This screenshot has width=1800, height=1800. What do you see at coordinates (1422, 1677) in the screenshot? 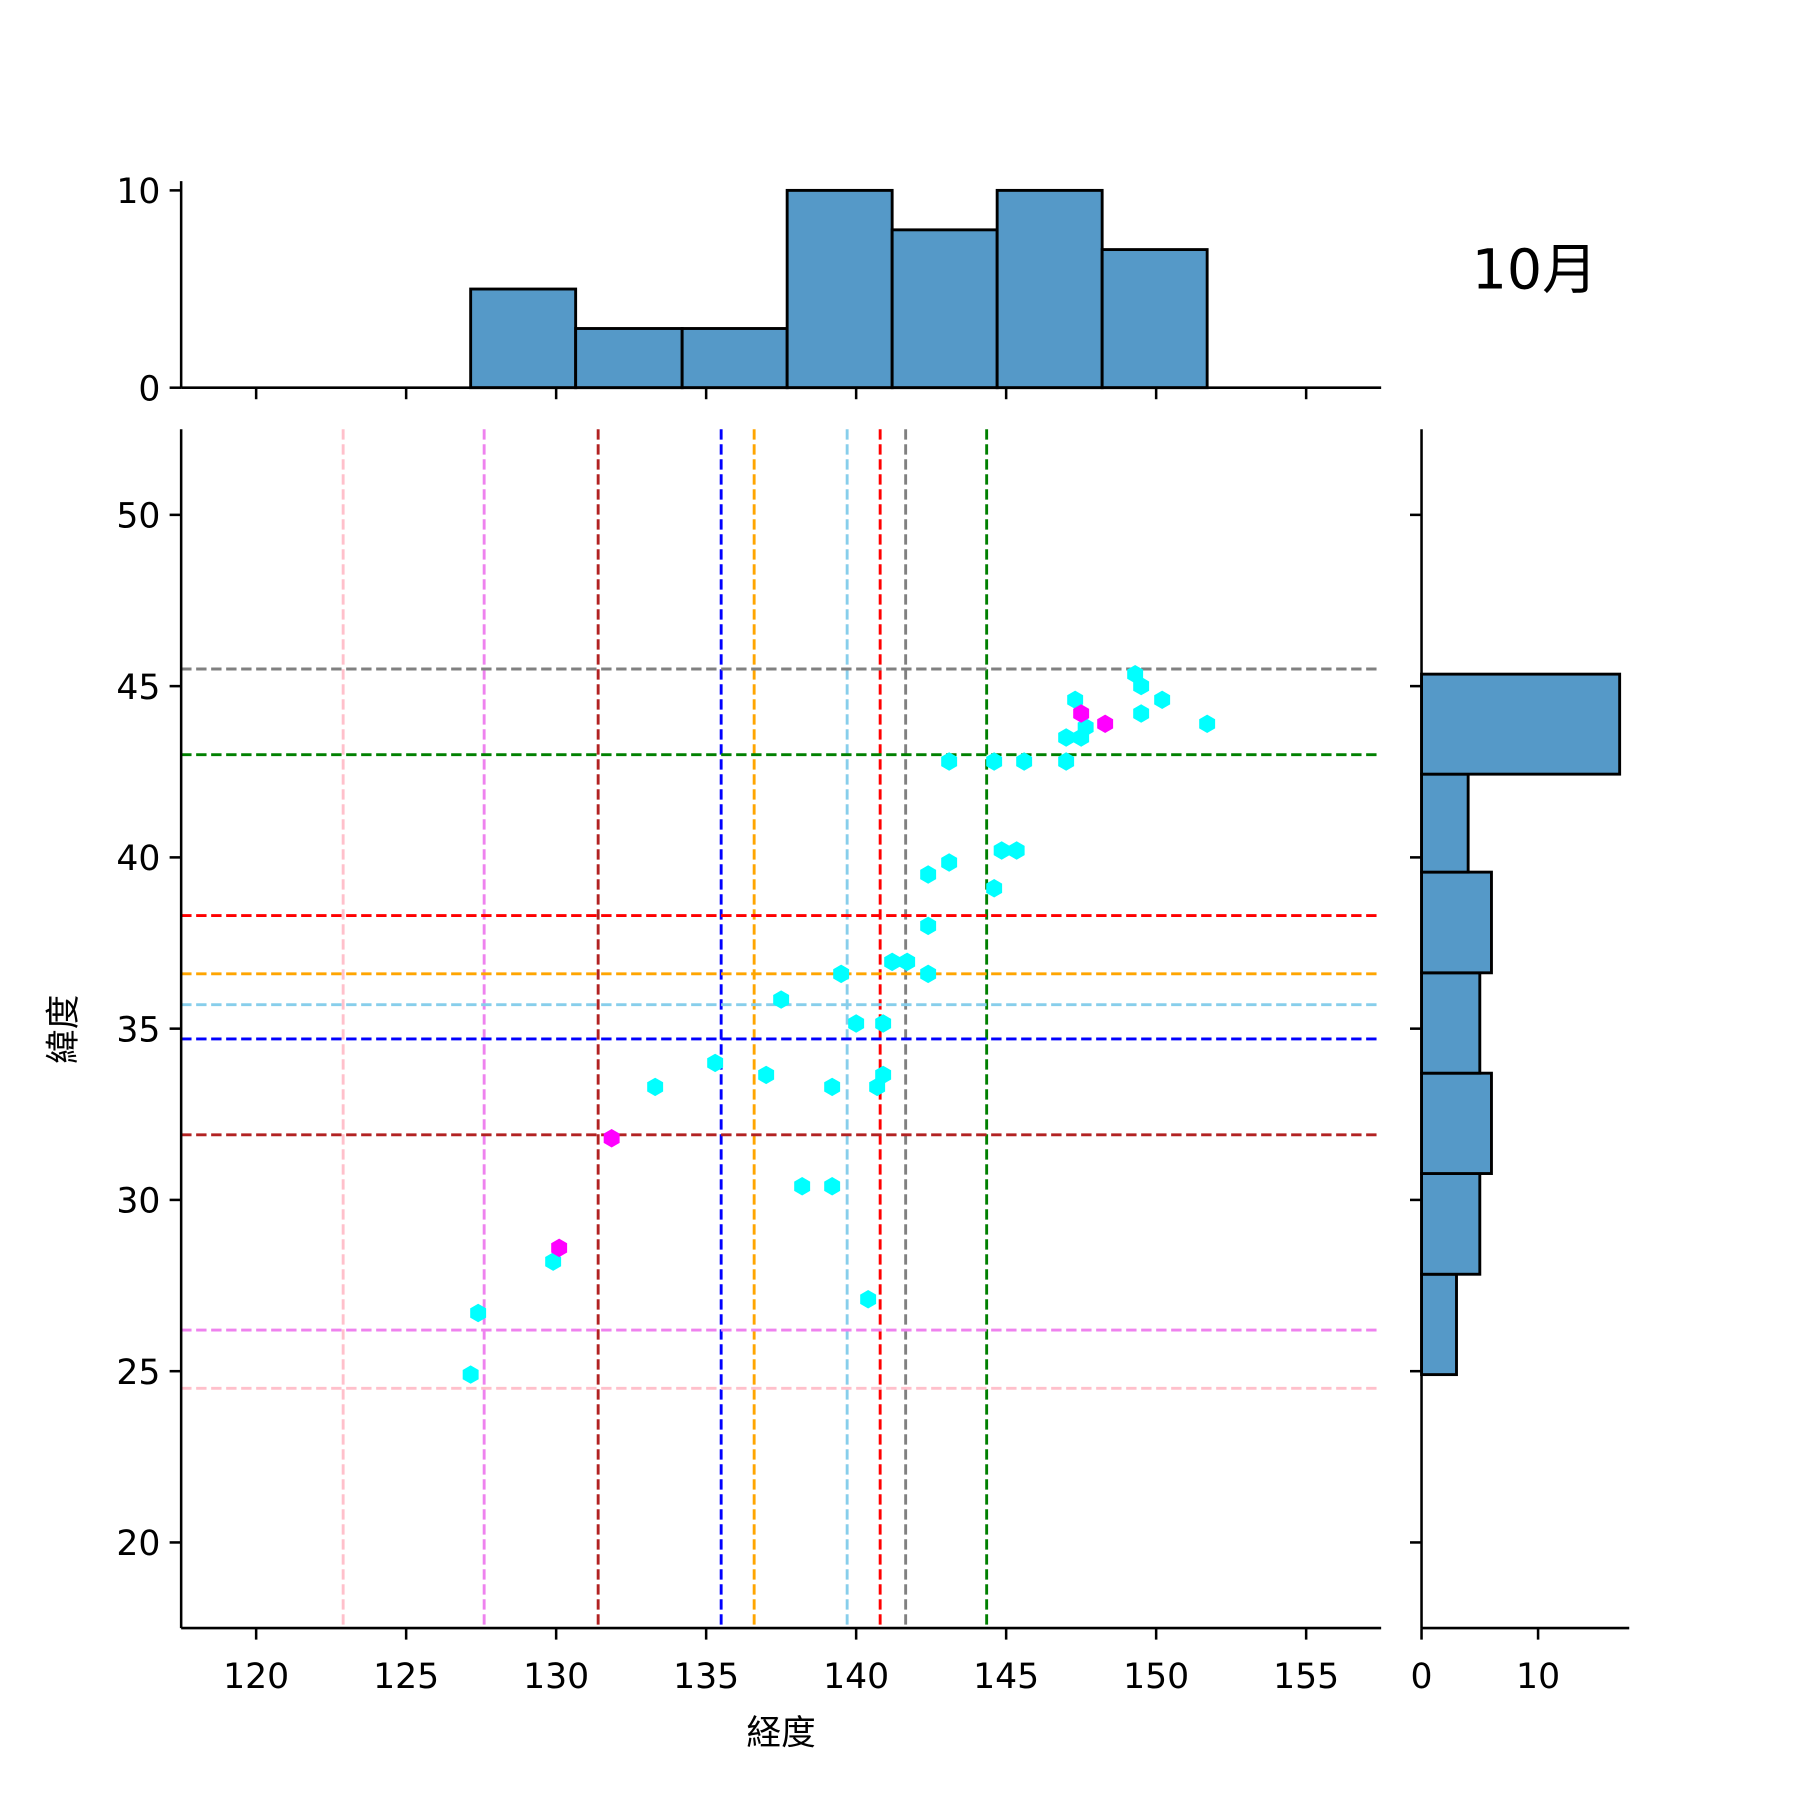
I see `right-hist-x-tick-label: 0` at bounding box center [1422, 1677].